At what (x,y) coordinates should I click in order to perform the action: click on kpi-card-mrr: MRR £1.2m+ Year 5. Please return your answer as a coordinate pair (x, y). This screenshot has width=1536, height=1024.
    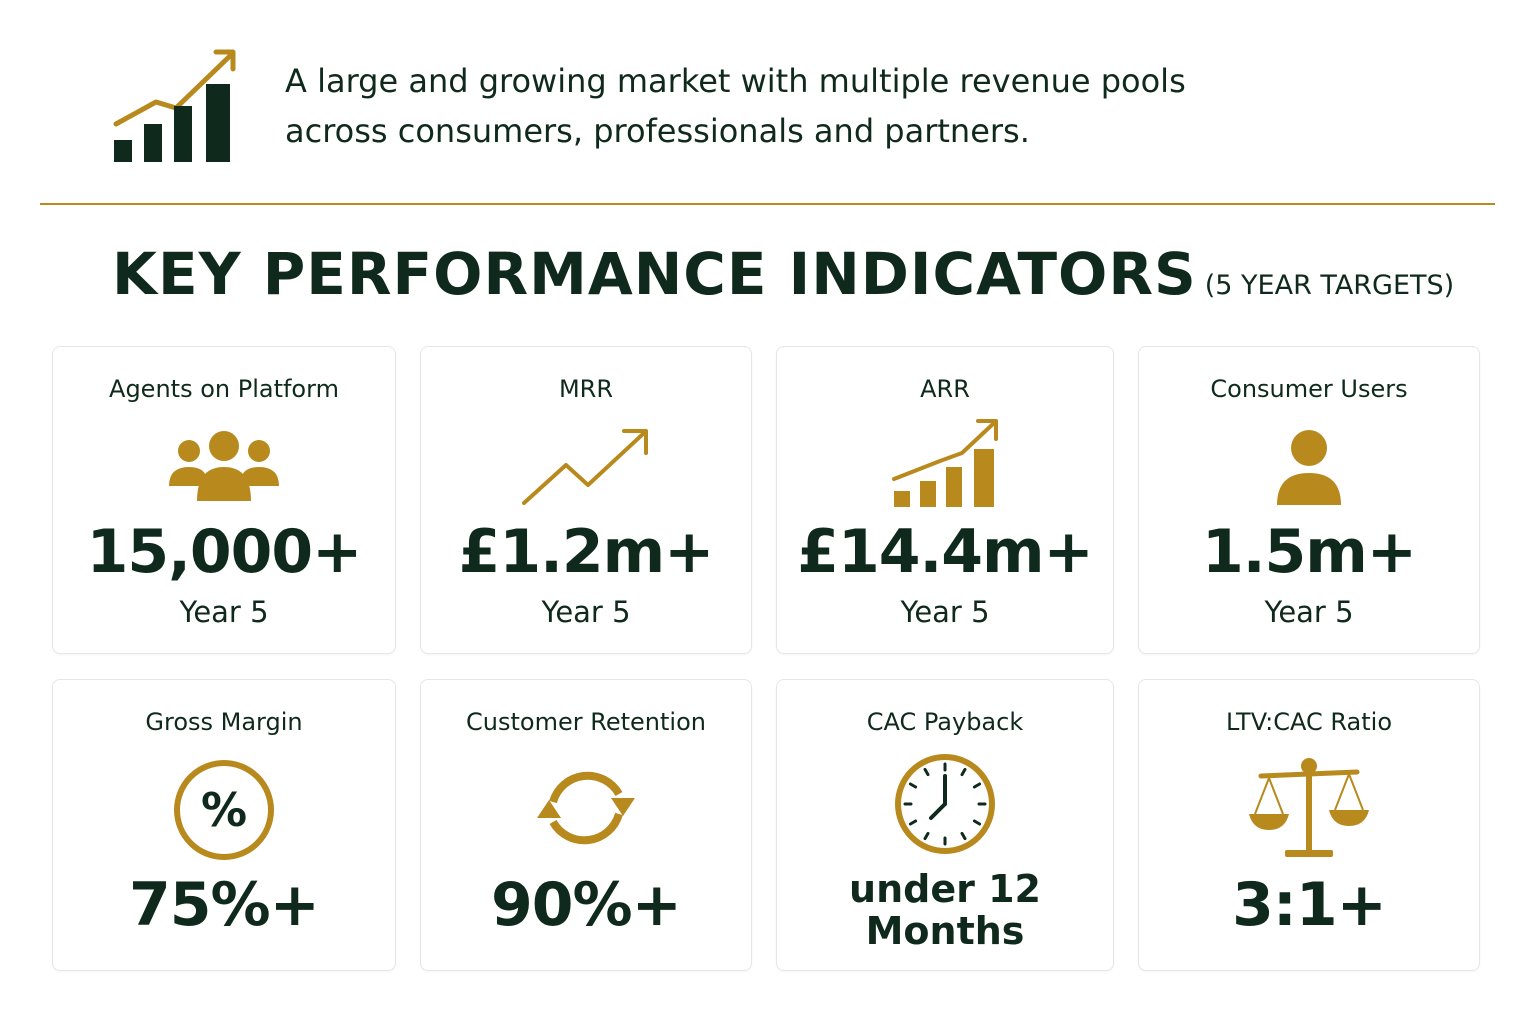
    Looking at the image, I should click on (586, 500).